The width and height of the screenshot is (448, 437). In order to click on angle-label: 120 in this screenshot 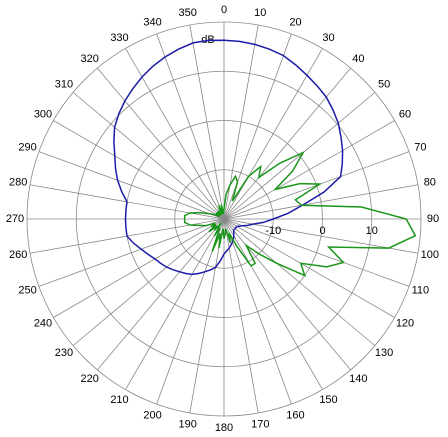, I will do `click(405, 323)`.